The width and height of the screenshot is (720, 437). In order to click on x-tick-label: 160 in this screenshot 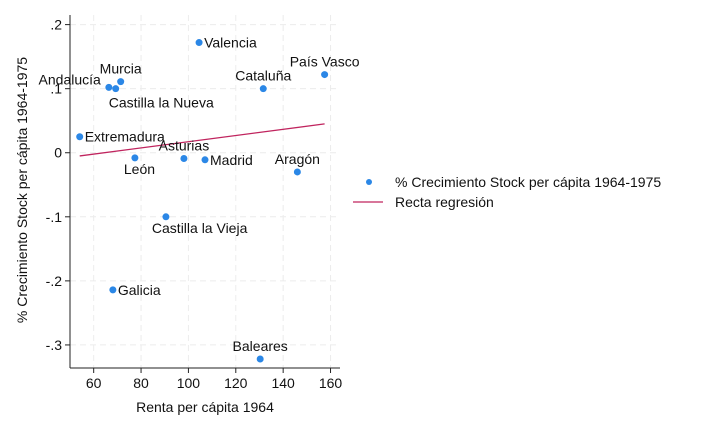, I will do `click(331, 383)`.